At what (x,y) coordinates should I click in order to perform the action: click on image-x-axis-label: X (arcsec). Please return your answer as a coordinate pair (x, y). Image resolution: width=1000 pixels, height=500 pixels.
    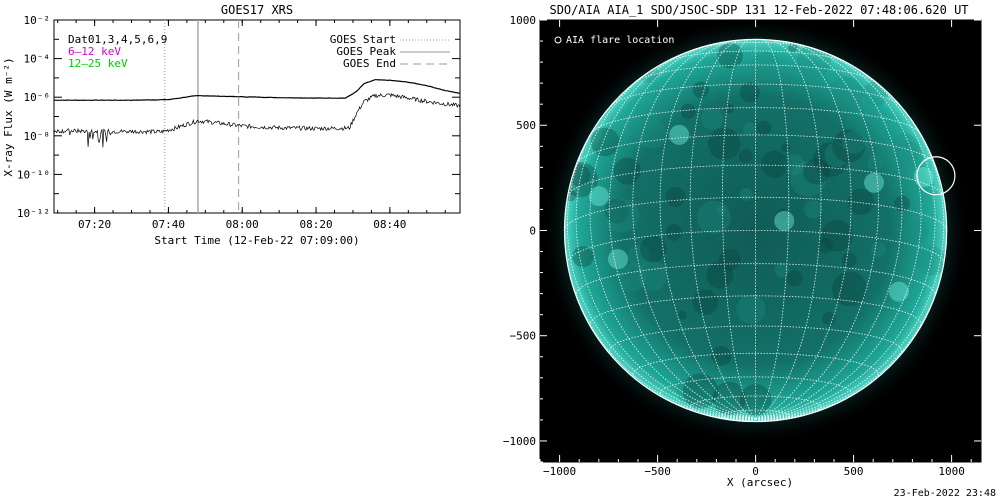
    Looking at the image, I should click on (760, 482).